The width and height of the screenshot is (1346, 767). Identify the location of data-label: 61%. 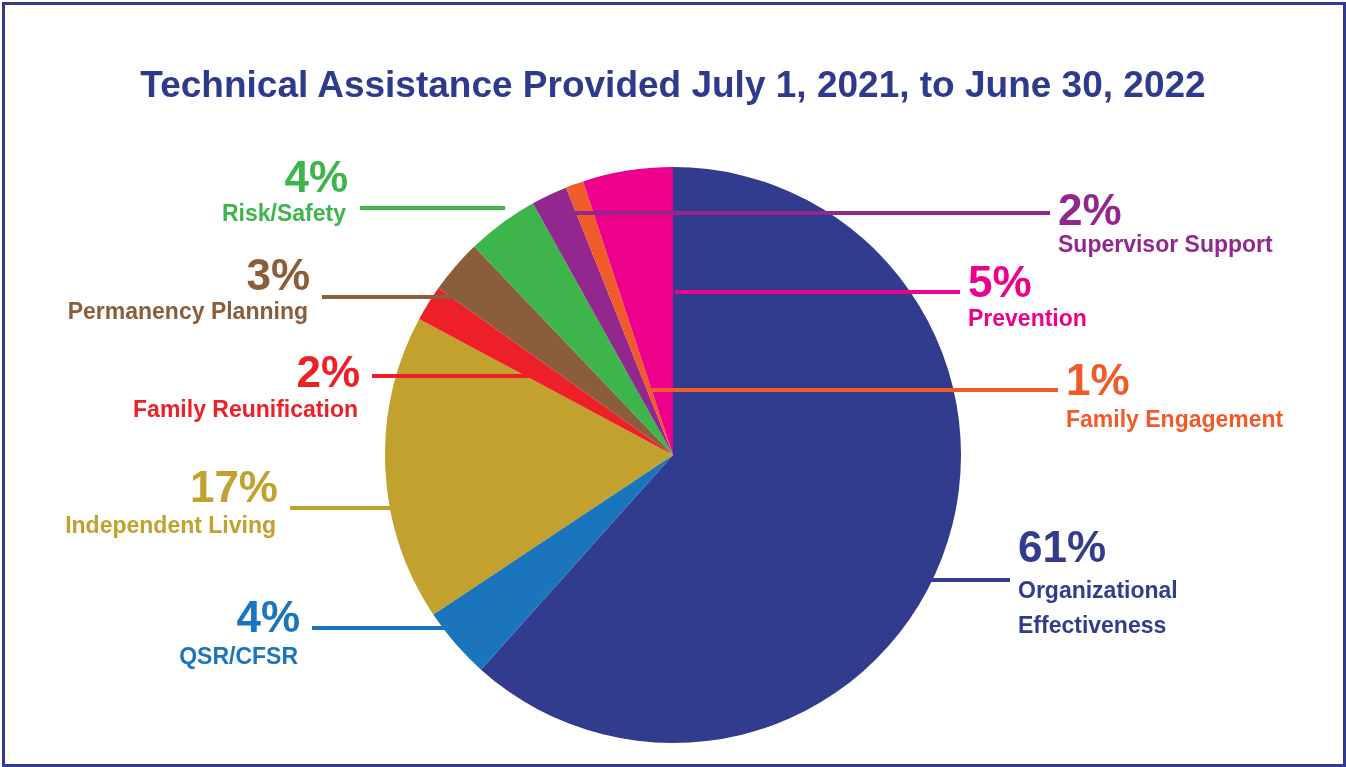
(1062, 547).